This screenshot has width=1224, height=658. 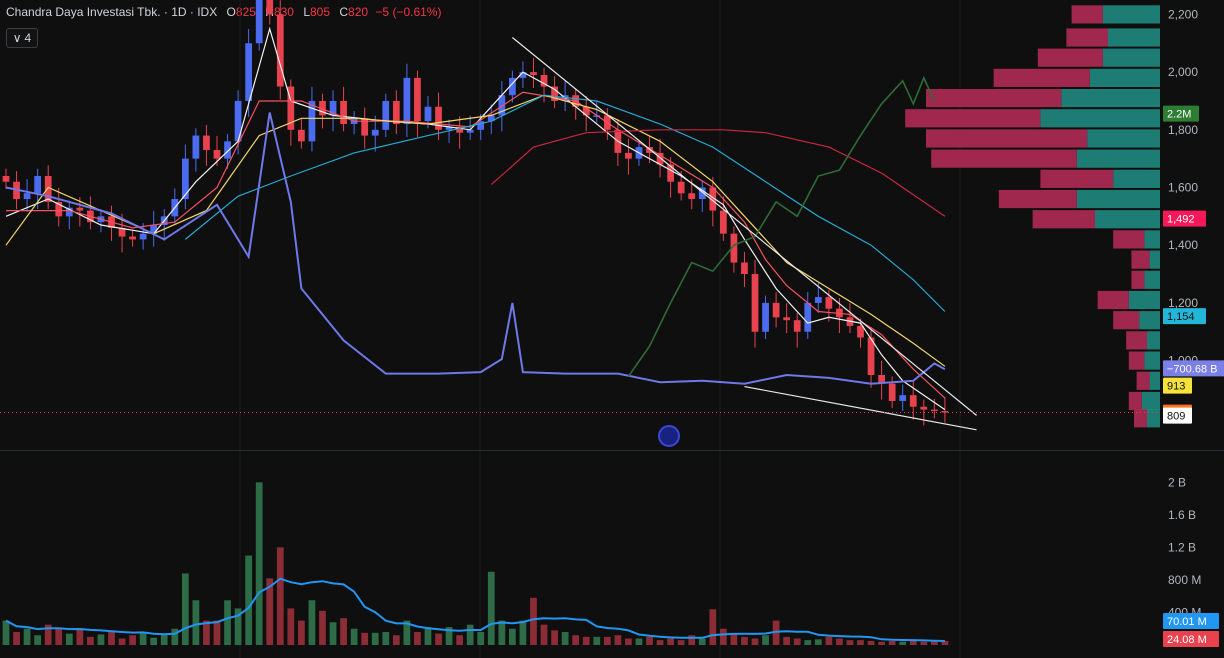 I want to click on volume-profile, so click(x=1032, y=216).